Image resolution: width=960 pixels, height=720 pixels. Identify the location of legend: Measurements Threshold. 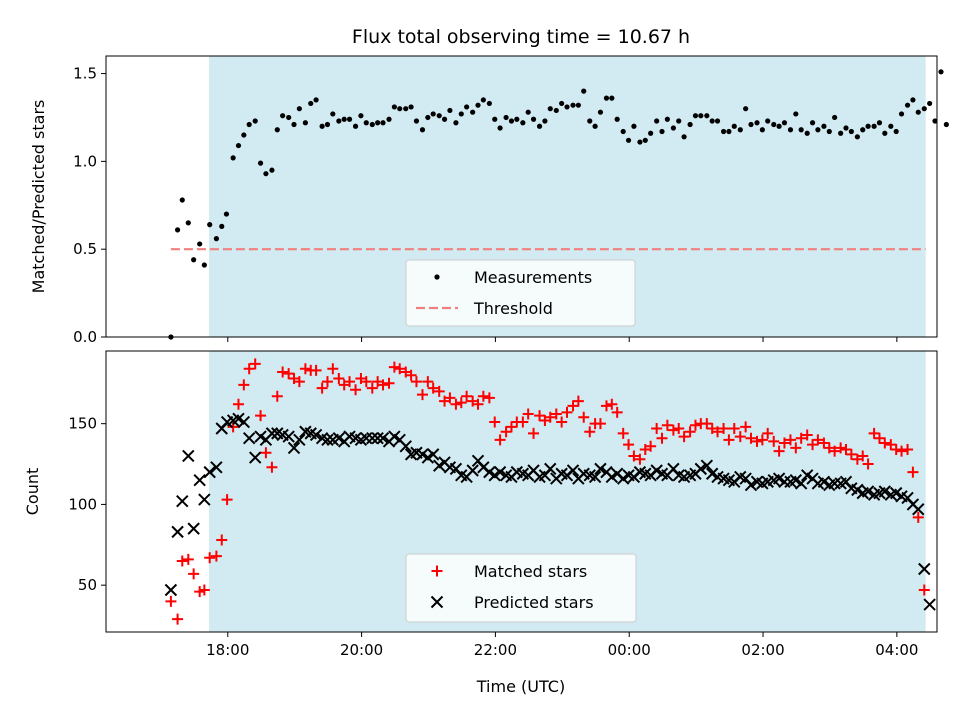
(520, 293).